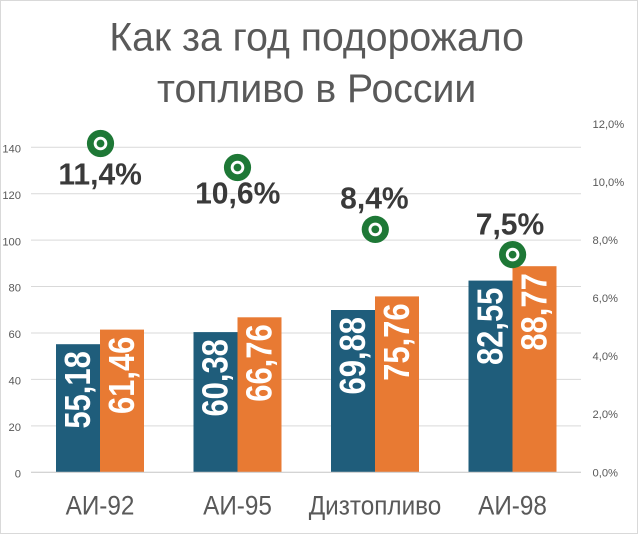  I want to click on svg-text: Дизтопливо, so click(375, 505).